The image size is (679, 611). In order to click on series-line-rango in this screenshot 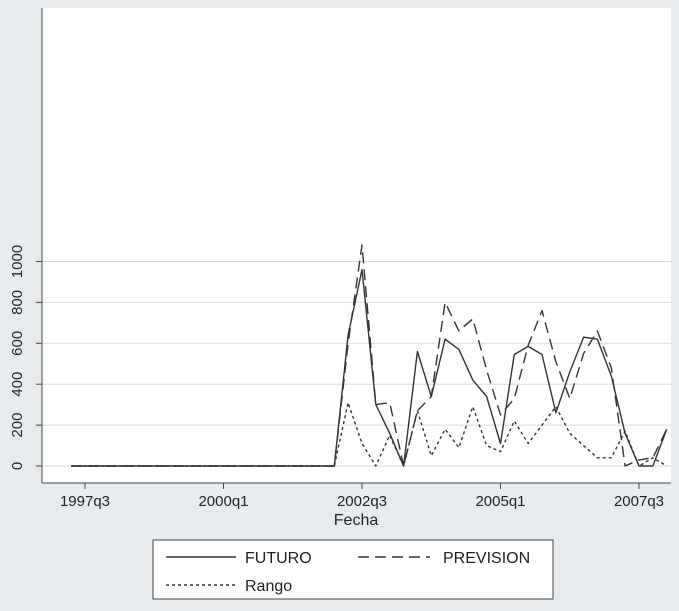, I will do `click(369, 434)`.